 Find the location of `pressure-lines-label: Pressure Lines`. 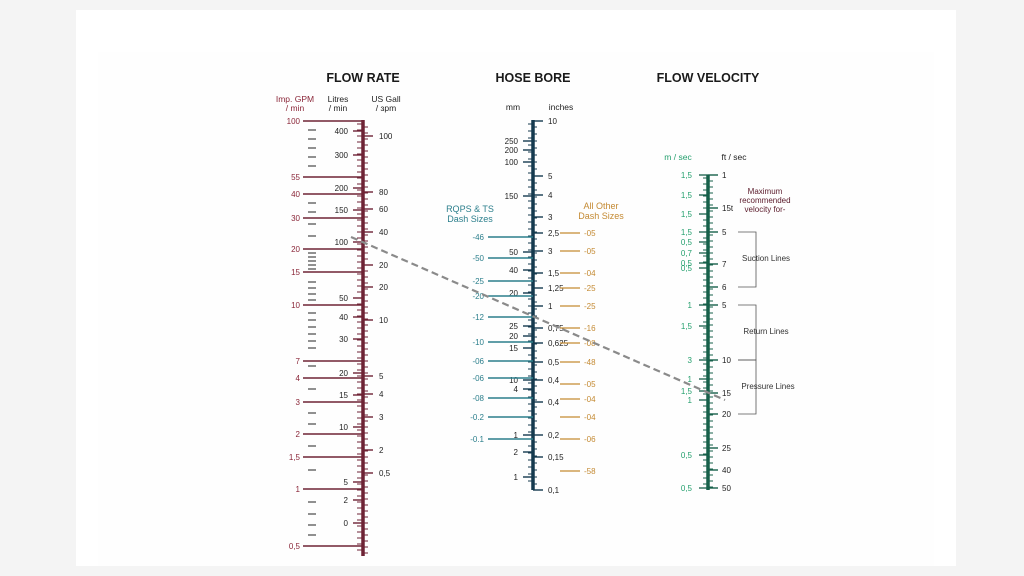

pressure-lines-label: Pressure Lines is located at coordinates (767, 386).